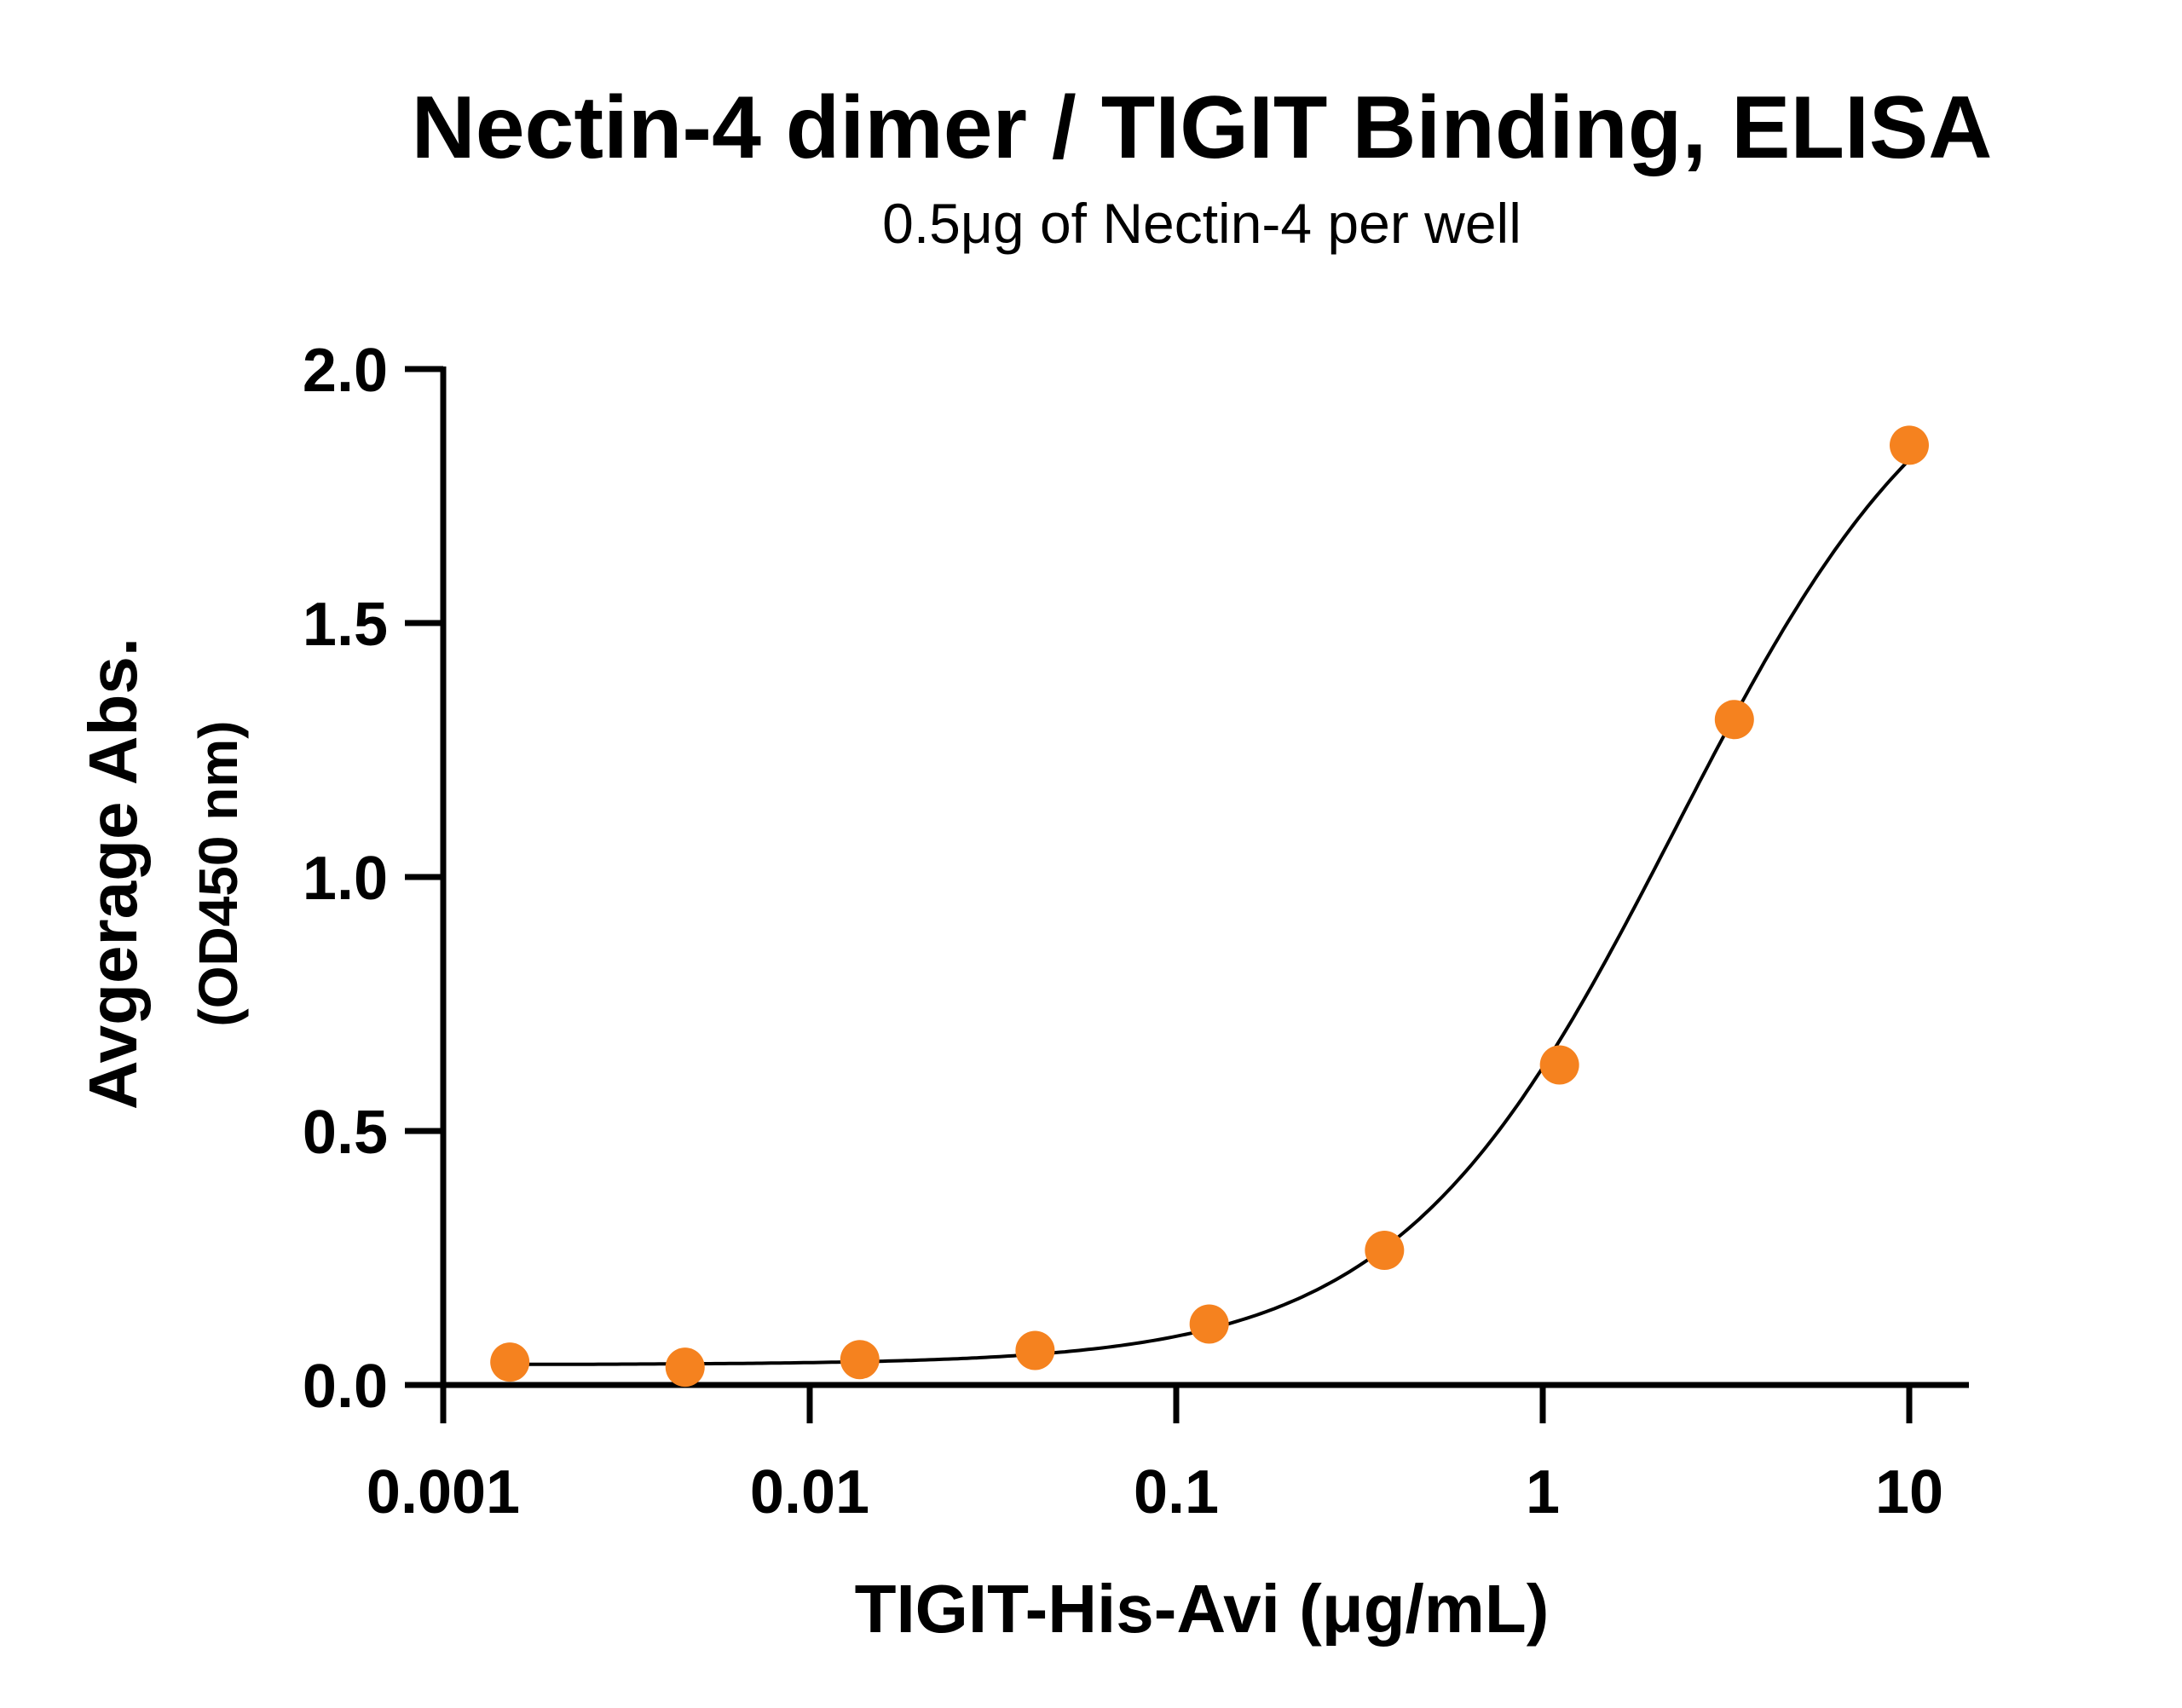  I want to click on x-tick-label: 0.01, so click(809, 1492).